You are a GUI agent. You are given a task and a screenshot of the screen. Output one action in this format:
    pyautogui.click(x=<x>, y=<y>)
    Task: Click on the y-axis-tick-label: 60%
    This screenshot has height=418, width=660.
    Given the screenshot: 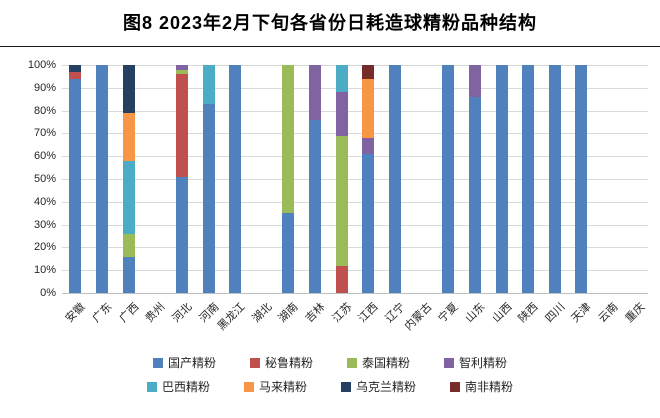 What is the action you would take?
    pyautogui.click(x=44, y=156)
    